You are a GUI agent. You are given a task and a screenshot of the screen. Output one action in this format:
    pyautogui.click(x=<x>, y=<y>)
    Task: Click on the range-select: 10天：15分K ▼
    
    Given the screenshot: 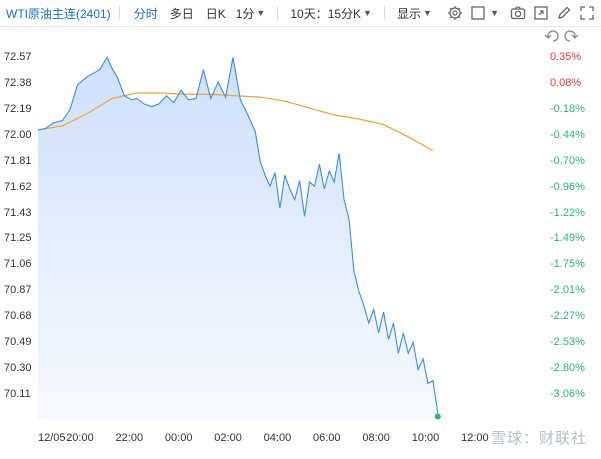 What is the action you would take?
    pyautogui.click(x=331, y=13)
    